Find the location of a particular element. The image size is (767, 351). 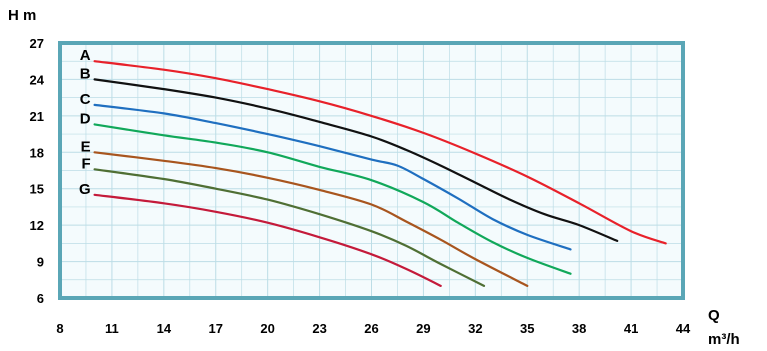

series-label-b: B is located at coordinates (85, 73).